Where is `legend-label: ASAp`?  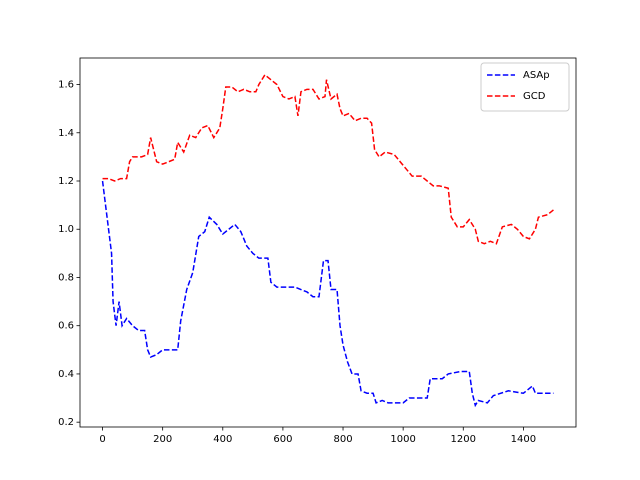
legend-label: ASAp is located at coordinates (536, 75).